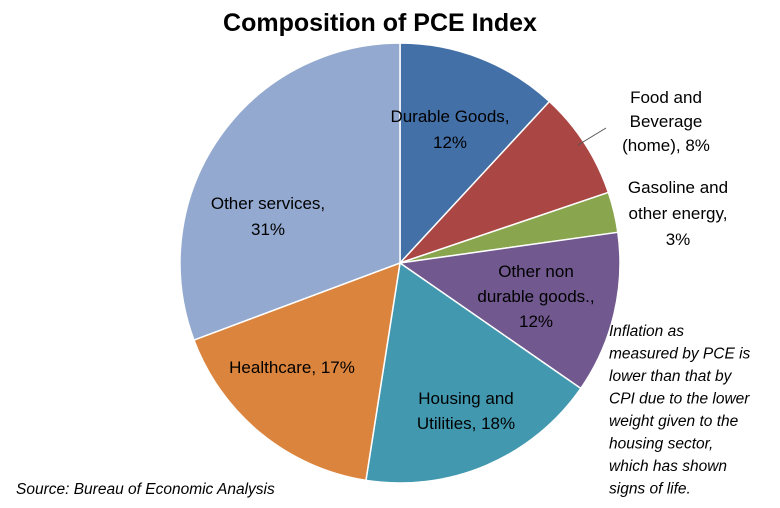 The image size is (780, 508). I want to click on leader-lines, so click(592, 136).